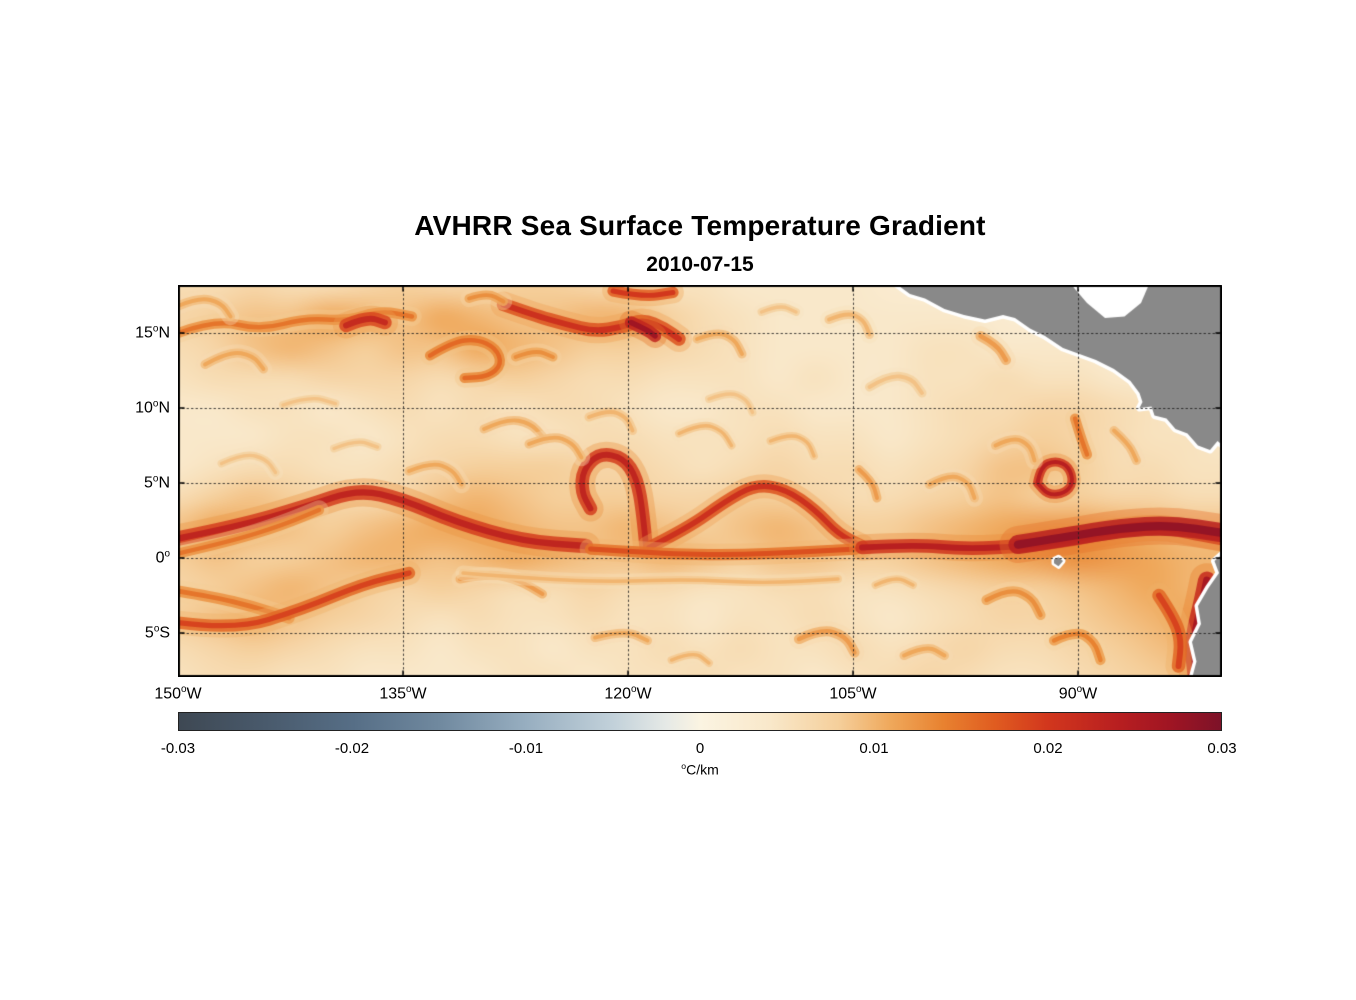  I want to click on colorbar-tick-label: -0.01, so click(526, 748).